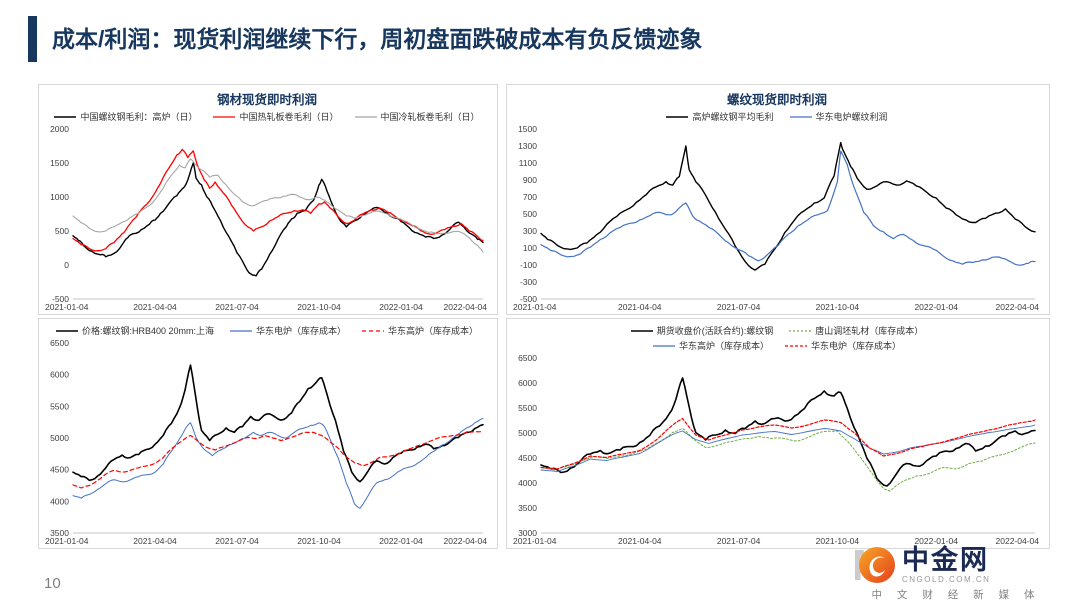 This screenshot has width=1080, height=608. Describe the element at coordinates (527, 533) in the screenshot. I see `svg-text: 3000` at that location.